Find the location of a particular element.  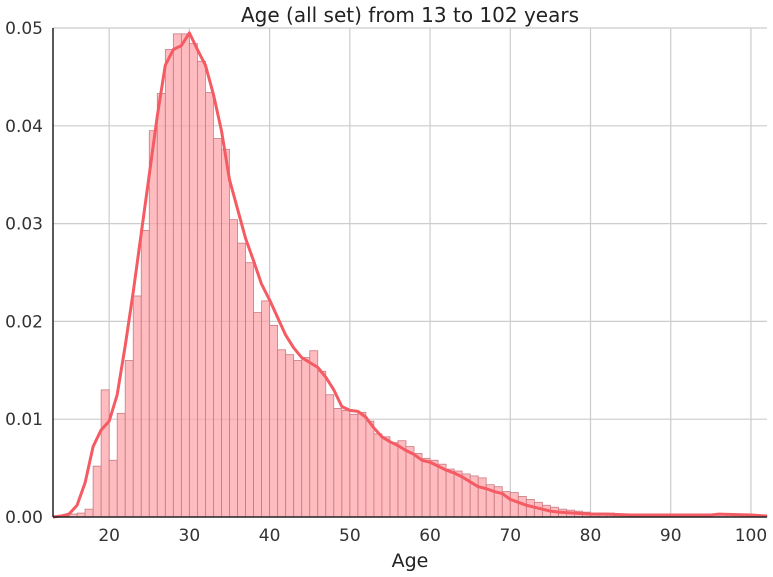

x-tick-label: 80 is located at coordinates (591, 536).